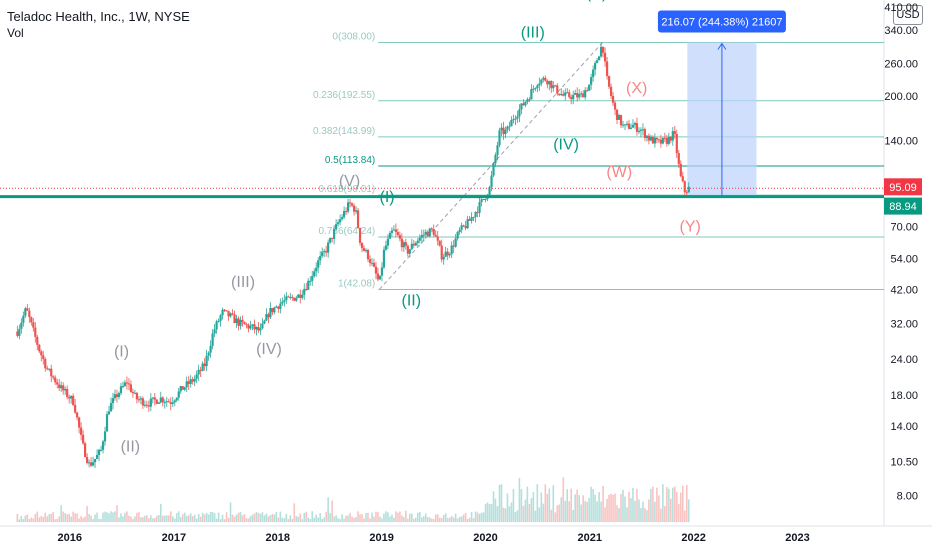 The width and height of the screenshot is (932, 550). What do you see at coordinates (903, 188) in the screenshot?
I see `price-tag-label: 95.09` at bounding box center [903, 188].